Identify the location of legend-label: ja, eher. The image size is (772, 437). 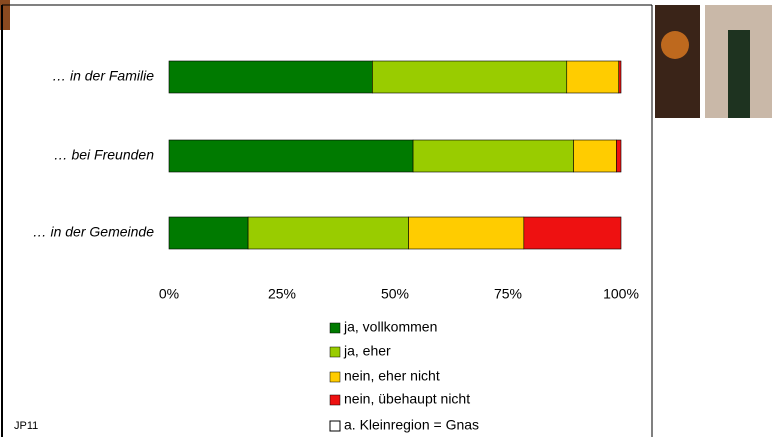
(367, 351).